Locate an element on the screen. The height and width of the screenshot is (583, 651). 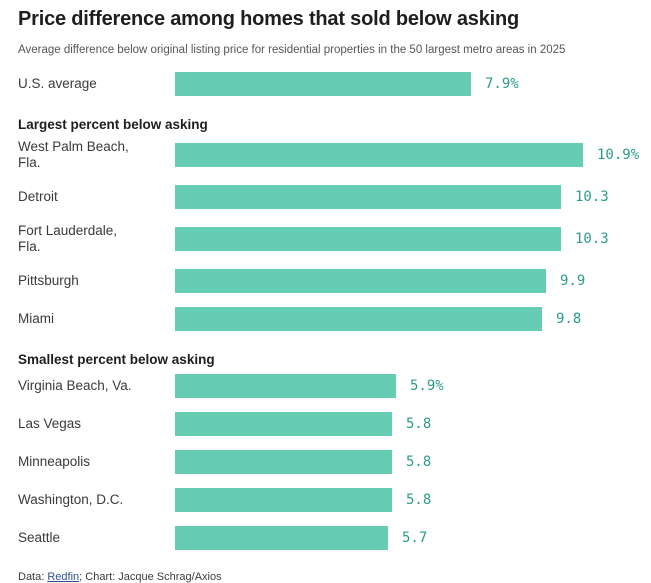
category-label: Las Vegas is located at coordinates (96, 424).